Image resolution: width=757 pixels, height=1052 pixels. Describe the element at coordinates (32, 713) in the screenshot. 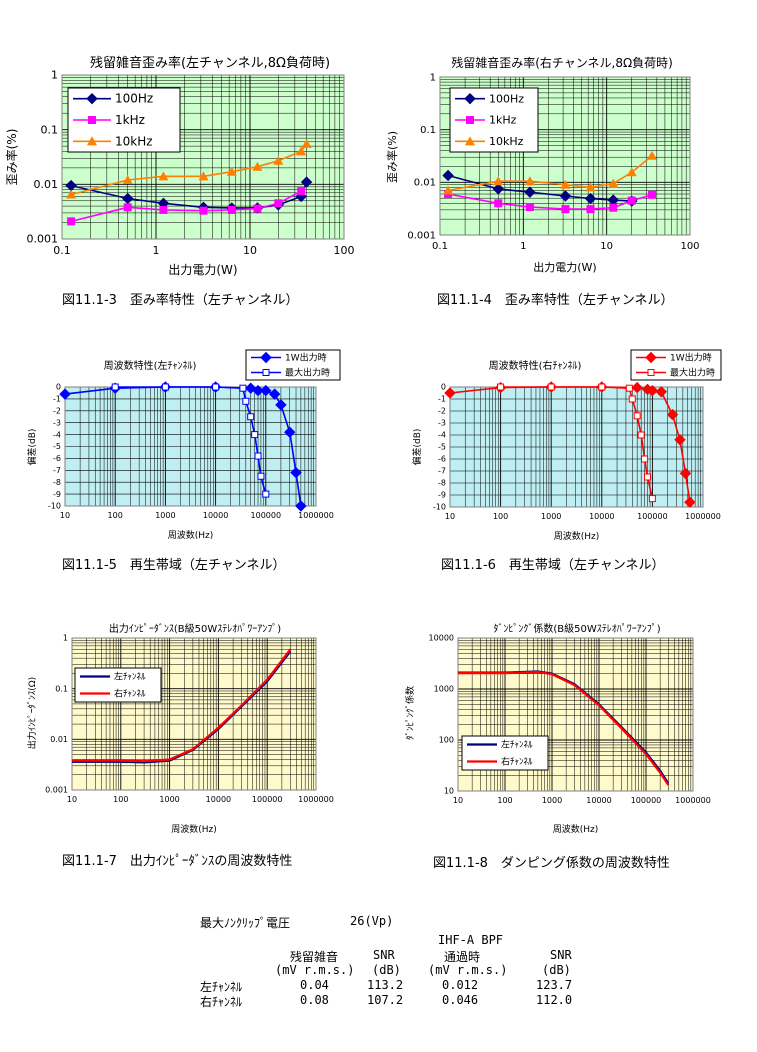

I see `y-axis-label: 出力ｲﾝﾋﾟｰﾀﾞﾝｽ(Ω)` at that location.